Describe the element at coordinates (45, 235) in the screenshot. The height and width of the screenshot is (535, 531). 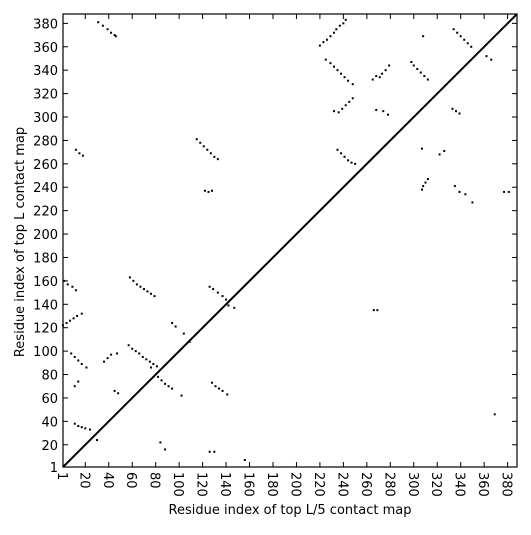
I see `y-tick-label: 200` at that location.